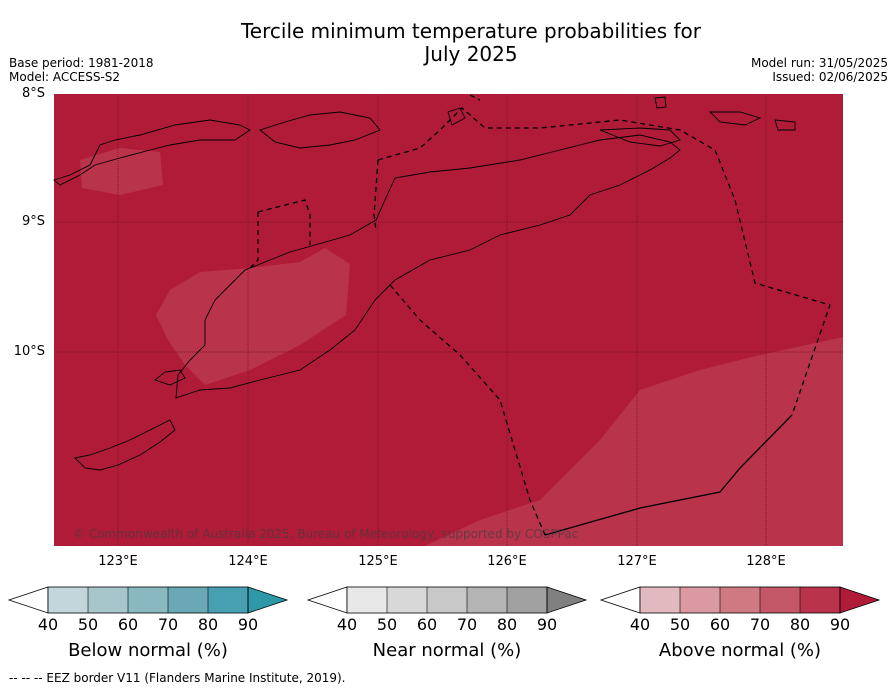 Image resolution: width=896 pixels, height=690 pixels. What do you see at coordinates (320, 130) in the screenshot?
I see `alor-coast` at bounding box center [320, 130].